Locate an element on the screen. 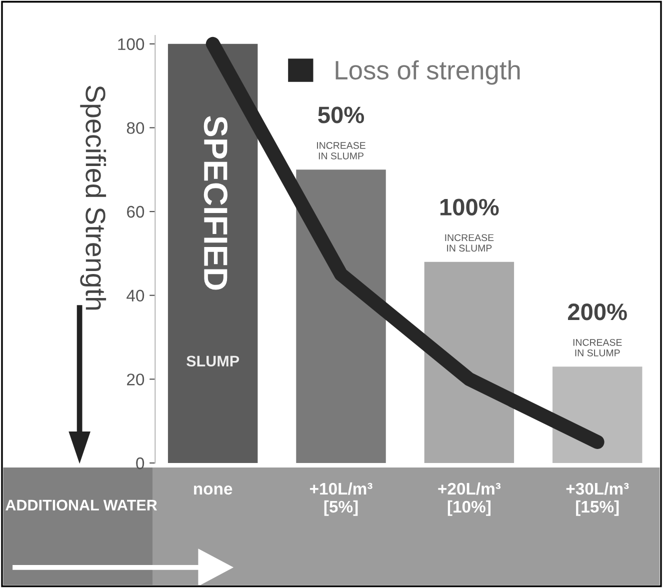 Image resolution: width=663 pixels, height=588 pixels. y-tick-label: 20 is located at coordinates (135, 380).